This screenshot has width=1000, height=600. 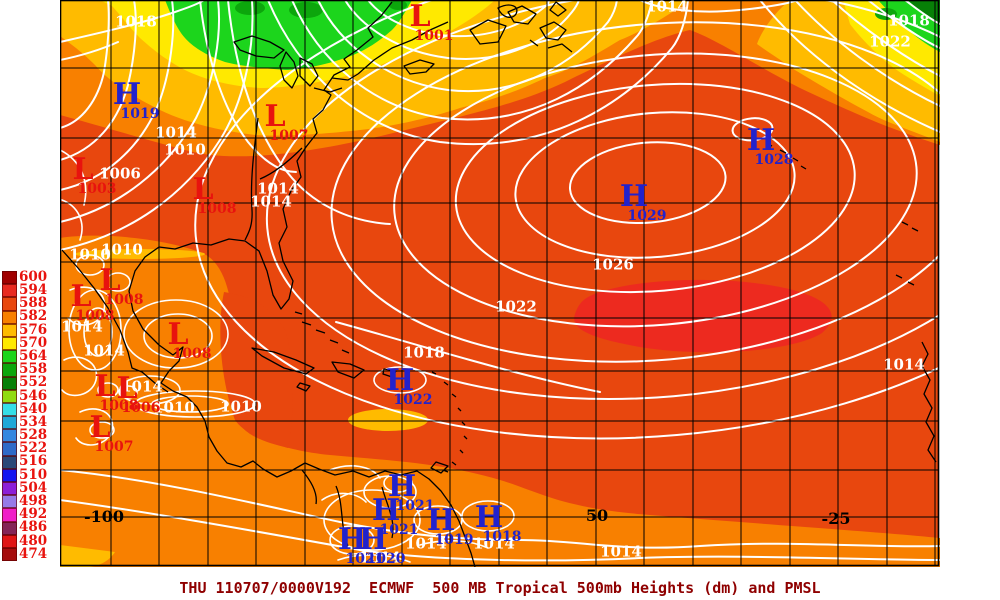 What do you see at coordinates (33, 303) in the screenshot?
I see `legend-value: 588` at bounding box center [33, 303].